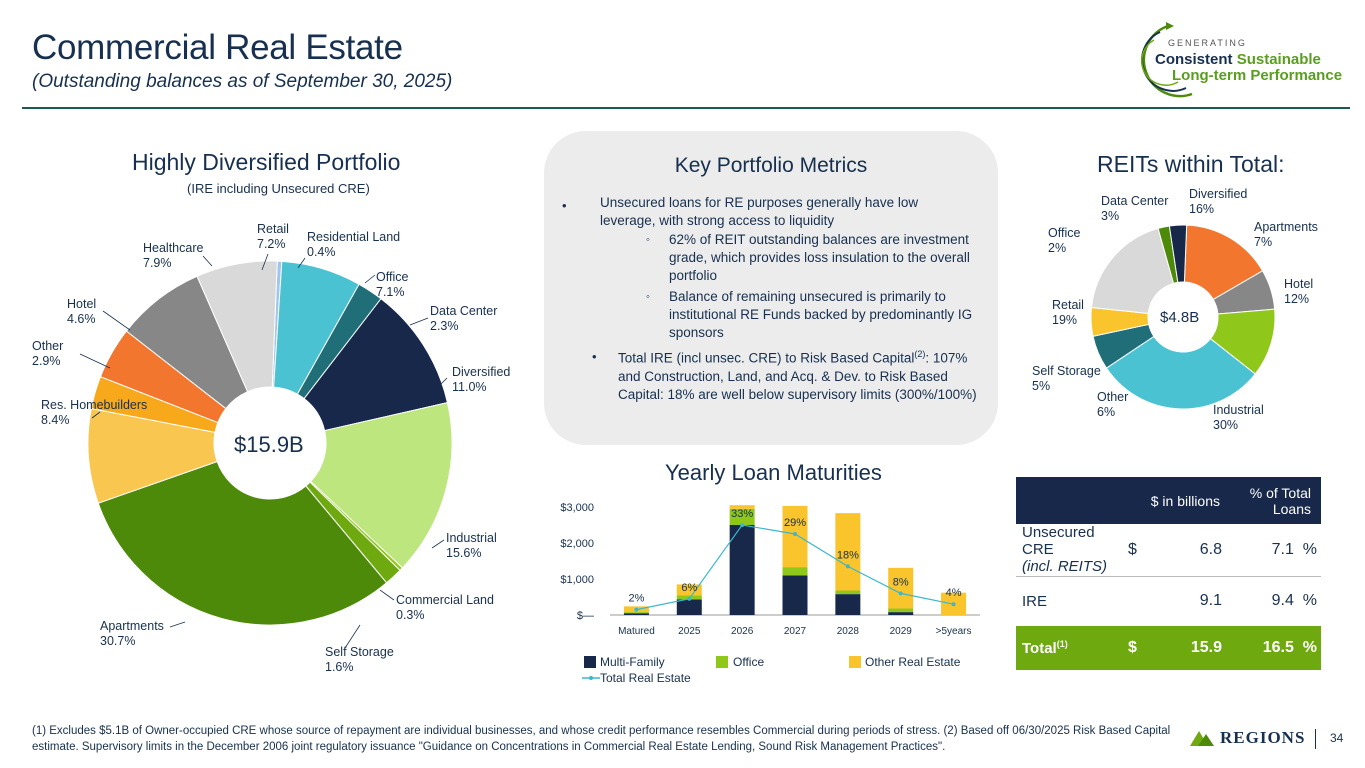 This screenshot has width=1365, height=768. I want to click on bar-multi-family-2026, so click(742, 570).